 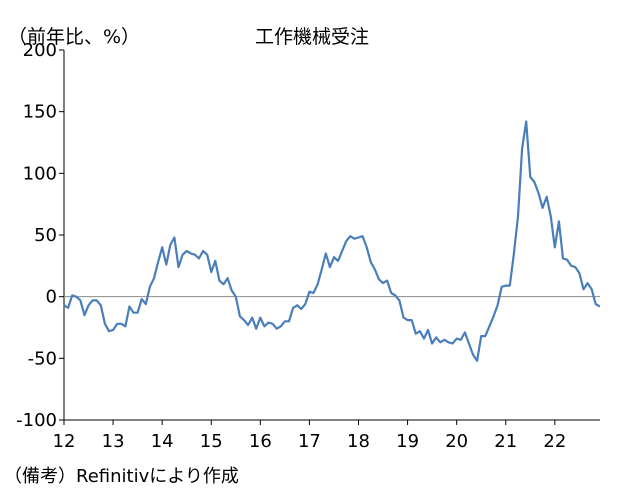 What do you see at coordinates (64, 441) in the screenshot?
I see `x-tick-label: 12` at bounding box center [64, 441].